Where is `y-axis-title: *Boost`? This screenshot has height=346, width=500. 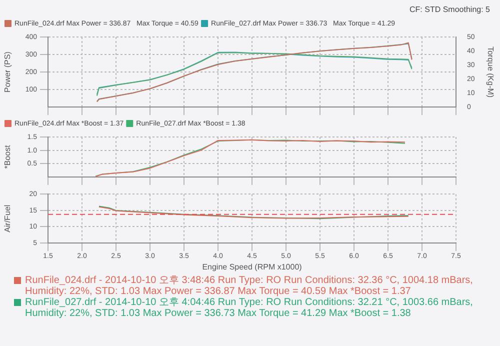
y-axis-title: *Boost is located at coordinates (7, 156).